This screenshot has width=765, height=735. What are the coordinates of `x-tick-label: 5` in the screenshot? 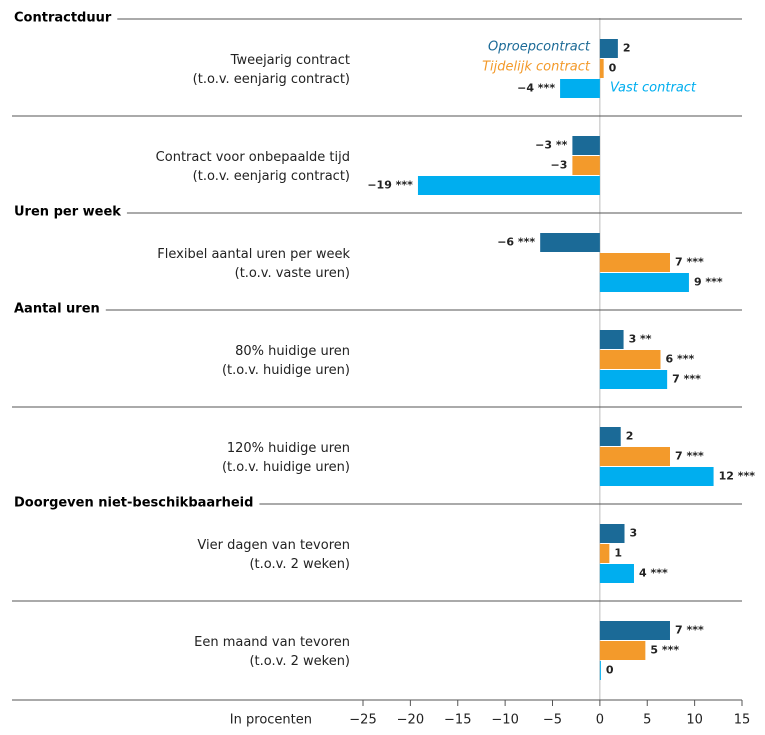 It's located at (647, 720).